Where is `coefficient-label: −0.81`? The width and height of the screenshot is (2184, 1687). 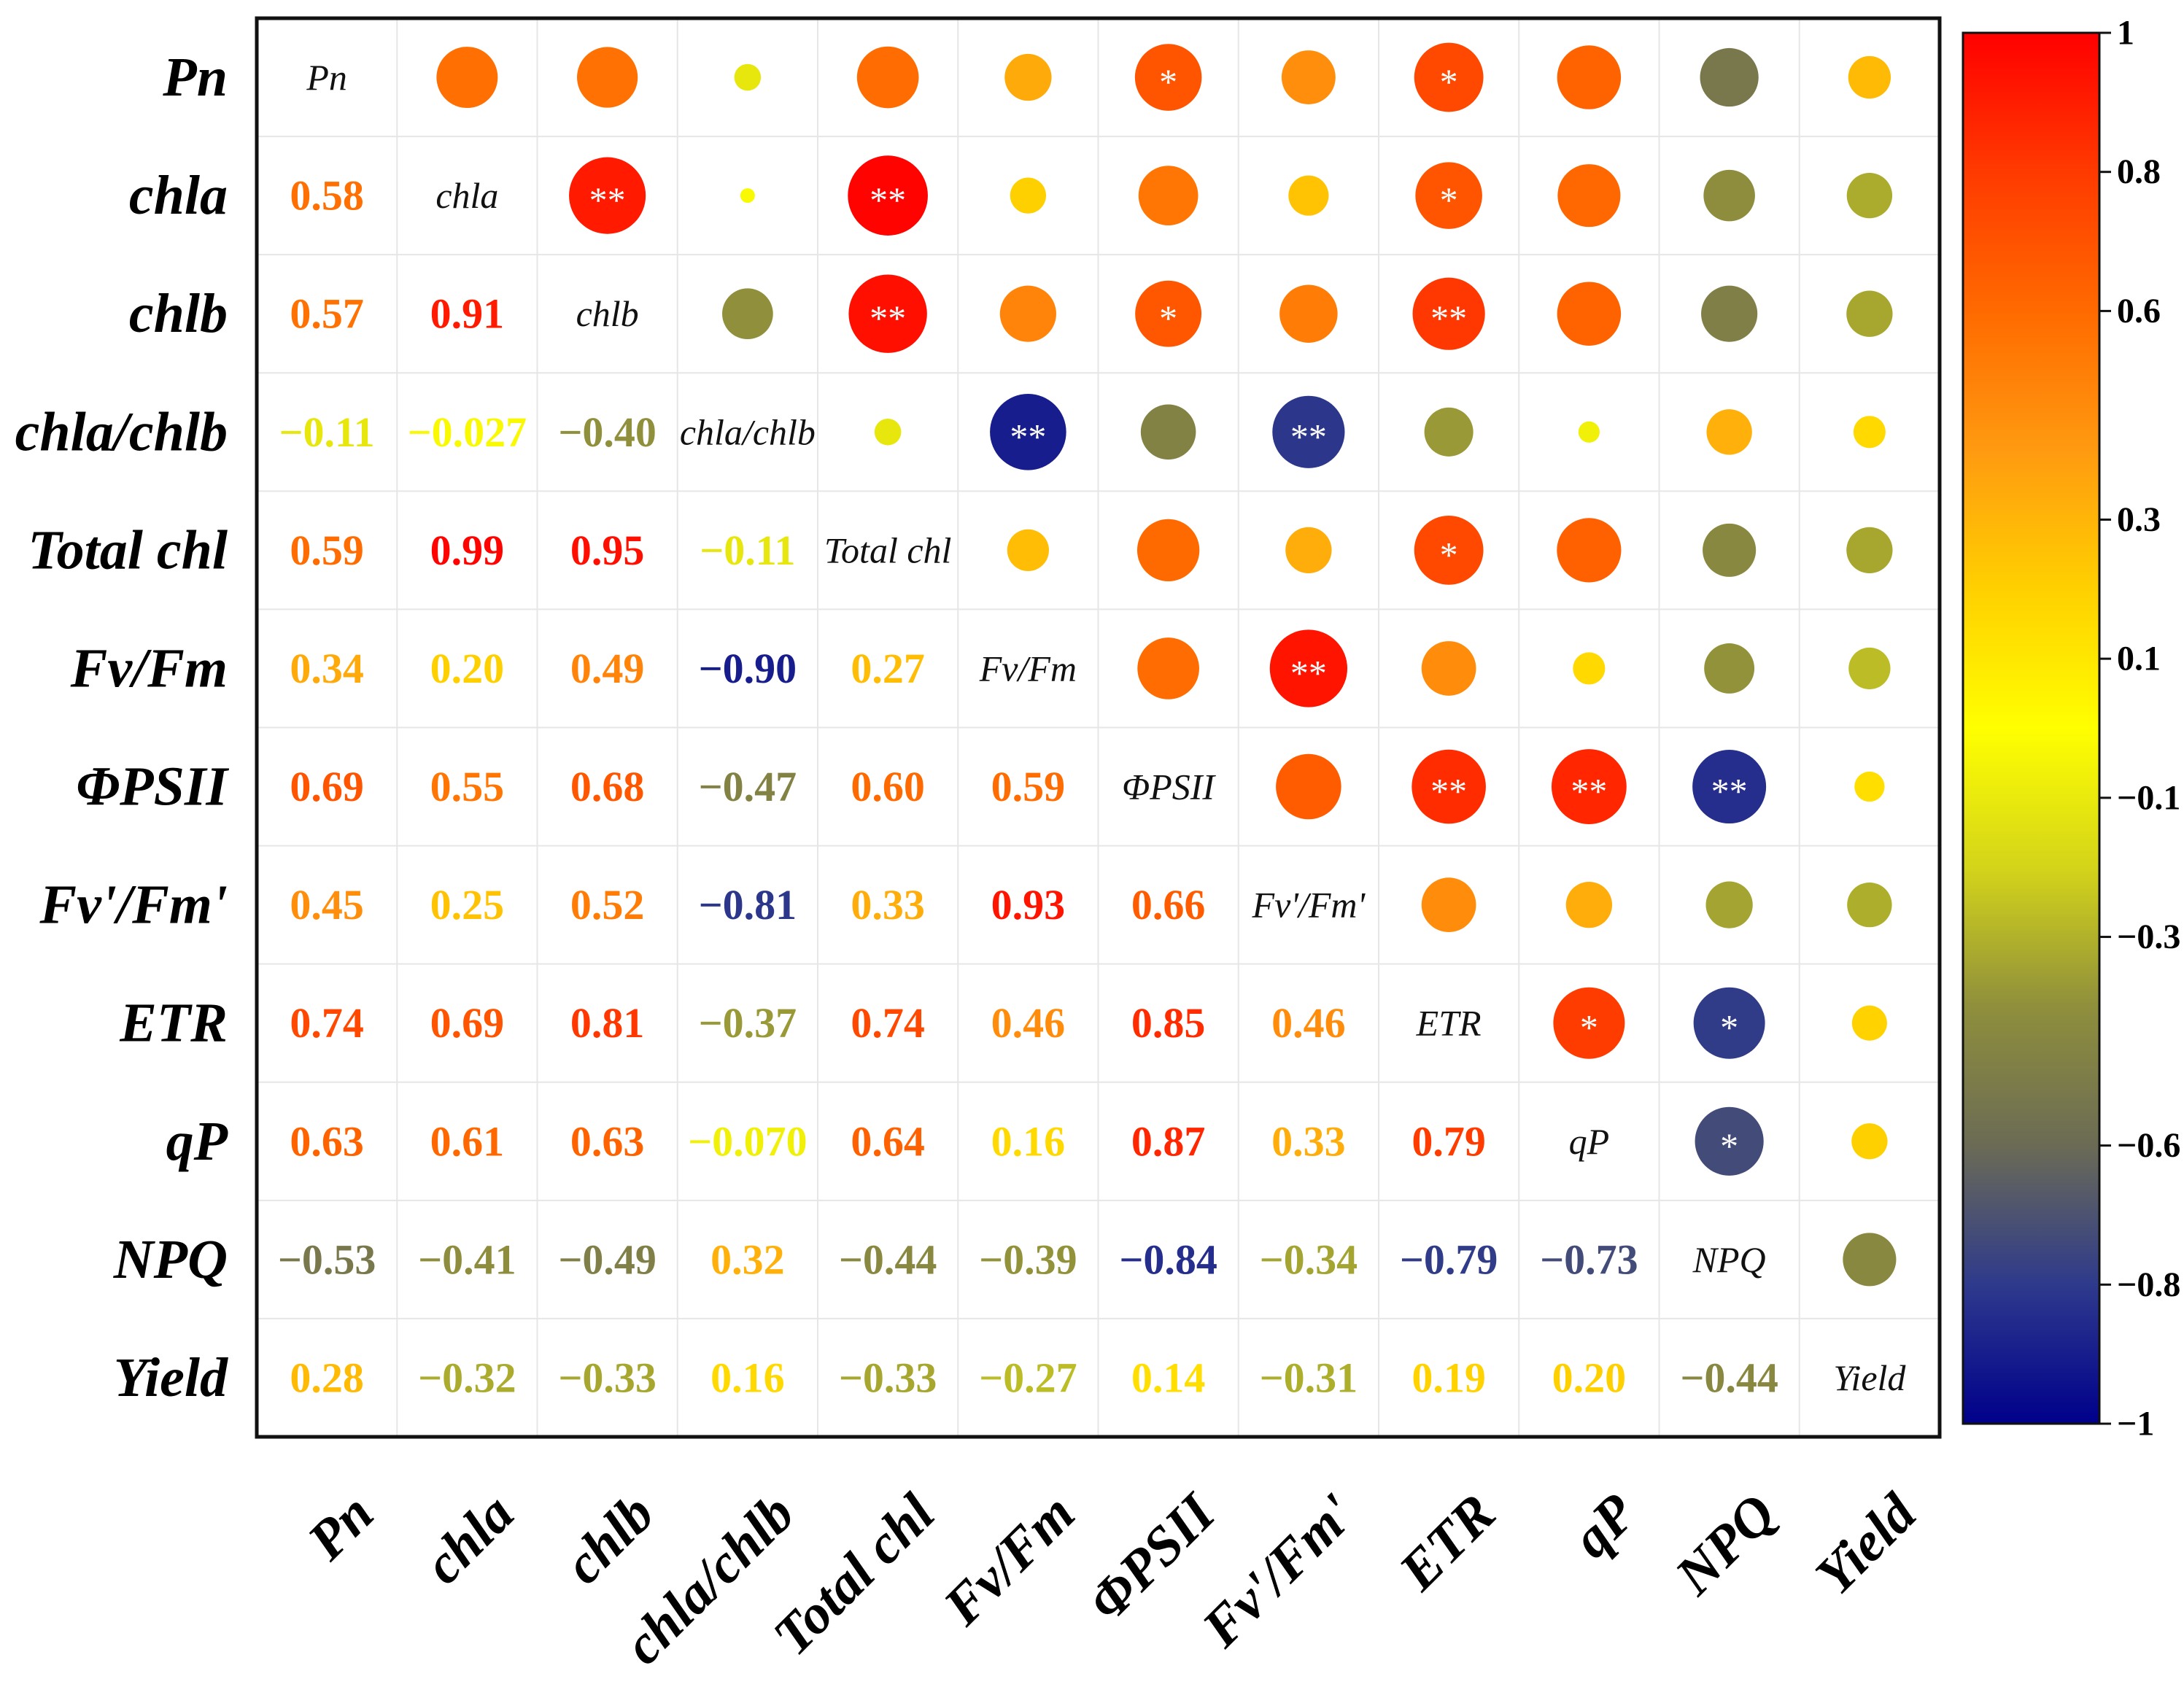
coefficient-label: −0.81 is located at coordinates (748, 904).